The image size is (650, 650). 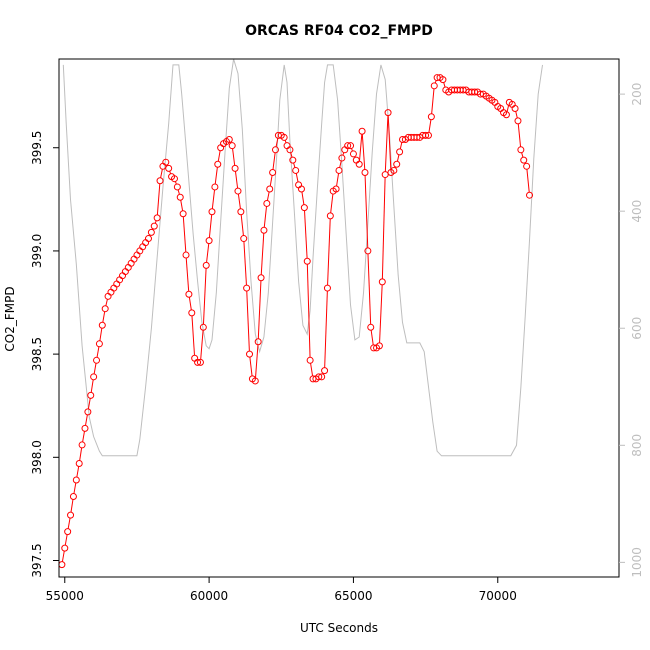 What do you see at coordinates (637, 94) in the screenshot?
I see `right-y-tick-label: 200` at bounding box center [637, 94].